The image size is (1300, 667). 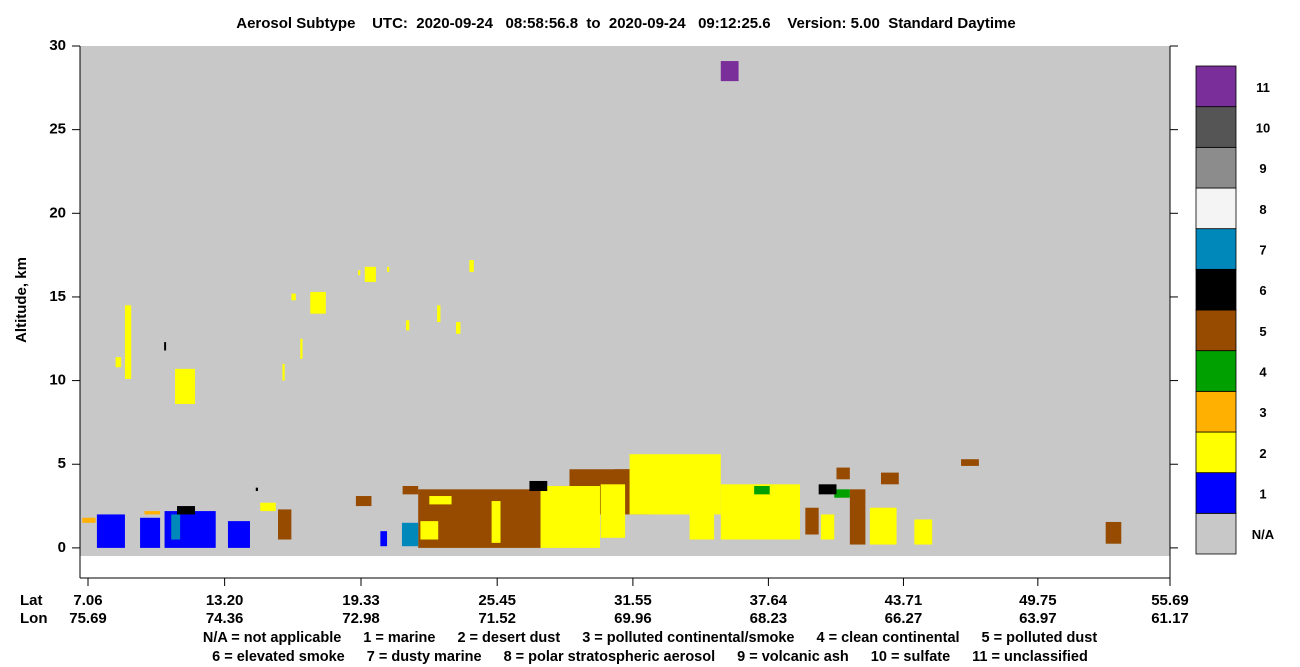 What do you see at coordinates (688, 638) in the screenshot?
I see `legend-item: 3 = polluted continental/smoke` at bounding box center [688, 638].